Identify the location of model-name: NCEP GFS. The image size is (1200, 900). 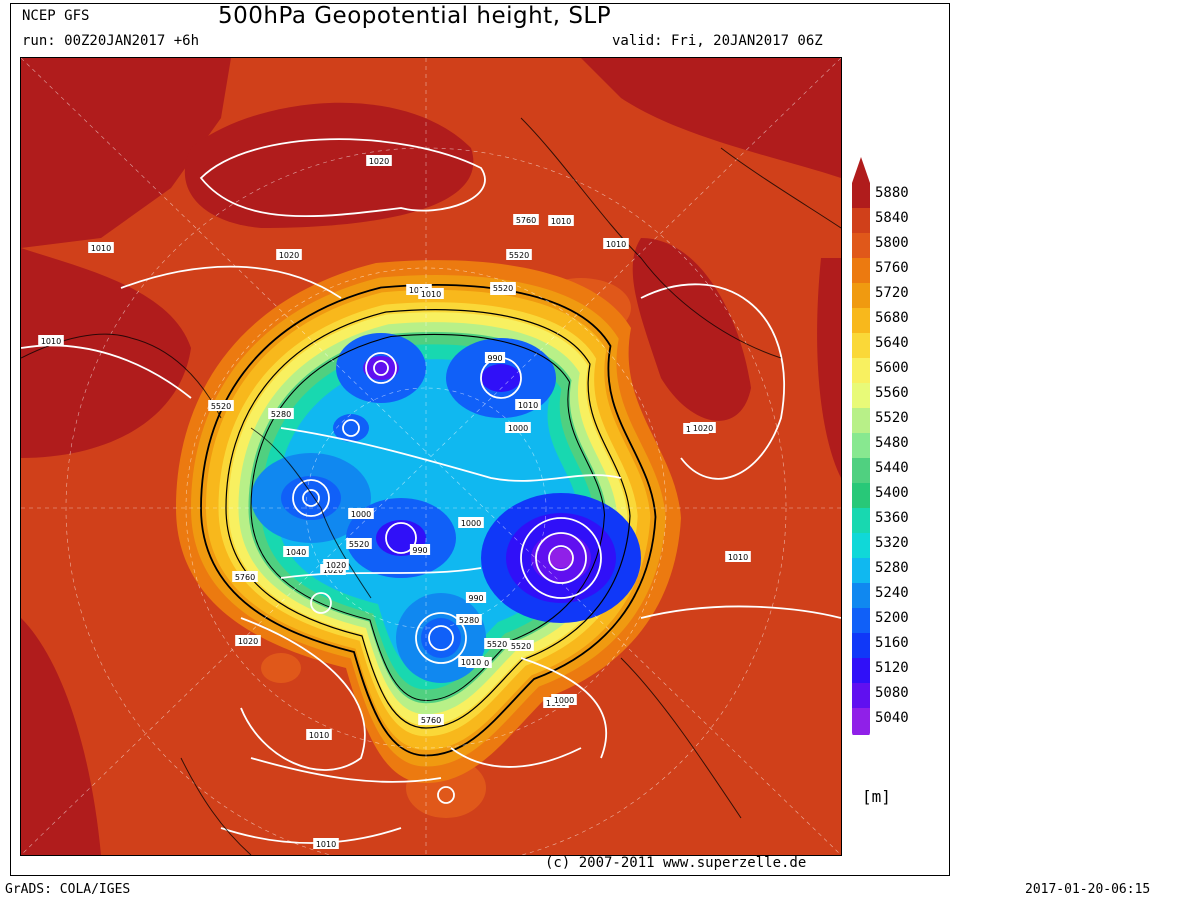
(56, 16).